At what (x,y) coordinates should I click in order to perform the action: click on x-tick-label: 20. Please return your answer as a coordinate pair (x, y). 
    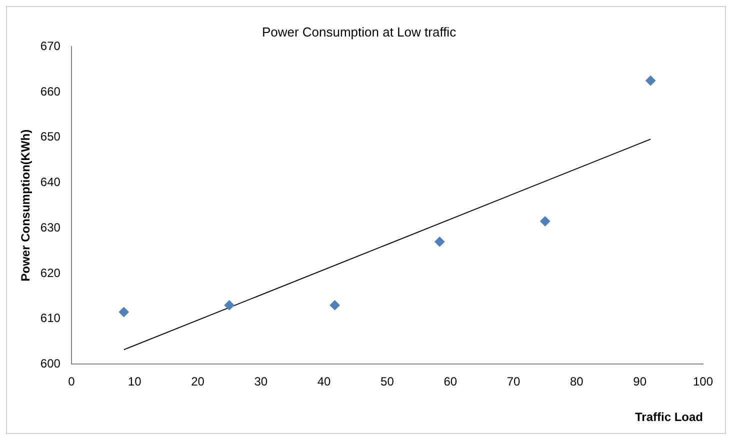
    Looking at the image, I should click on (198, 381).